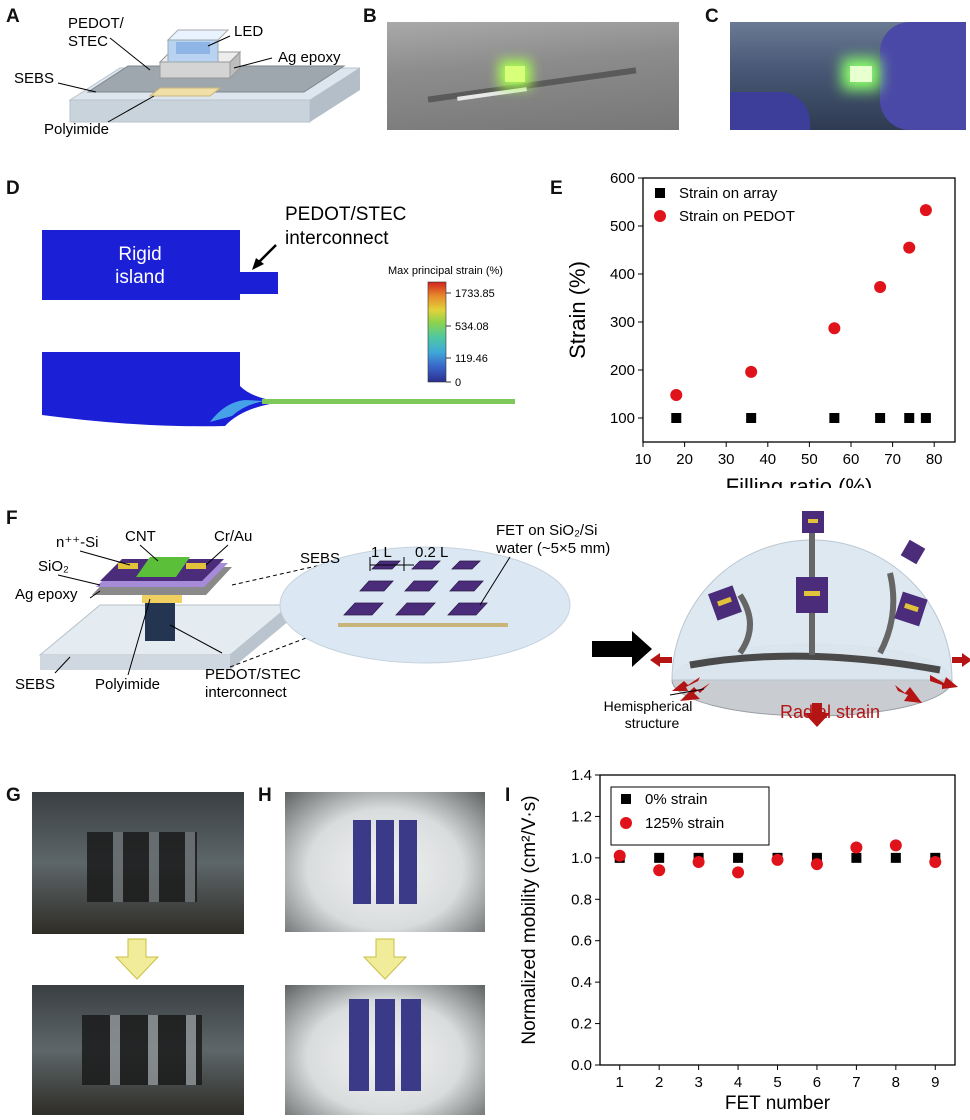 This screenshot has width=970, height=1120. What do you see at coordinates (848, 76) in the screenshot?
I see `photo-led-stretched-c` at bounding box center [848, 76].